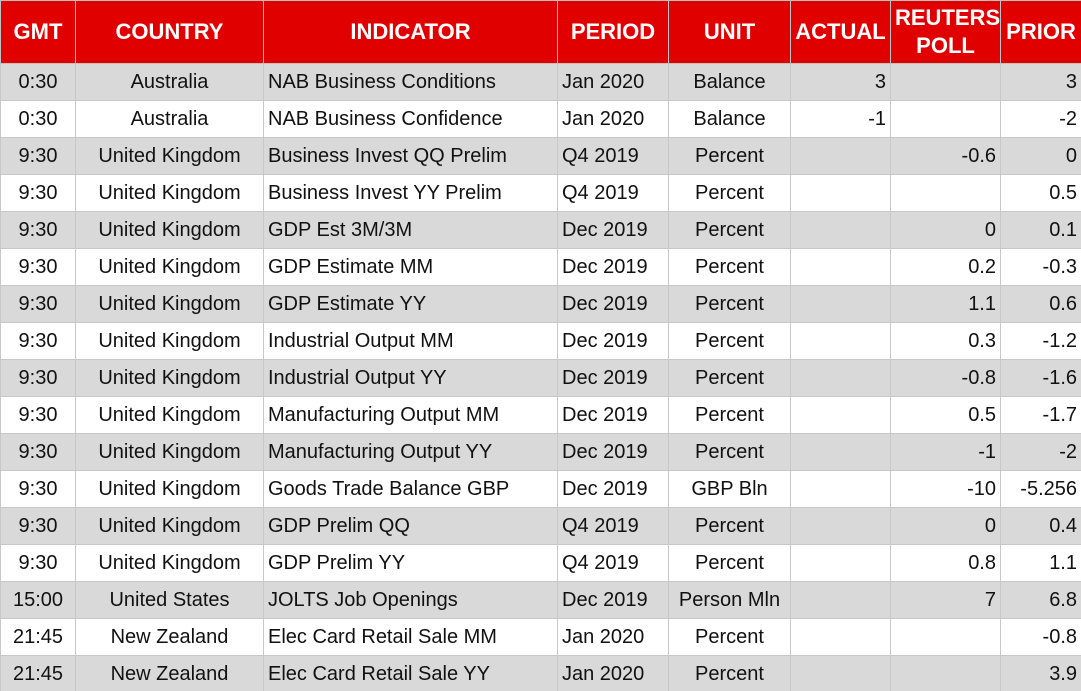 This screenshot has width=1081, height=691. What do you see at coordinates (169, 637) in the screenshot?
I see `country-cell: New Zealand` at bounding box center [169, 637].